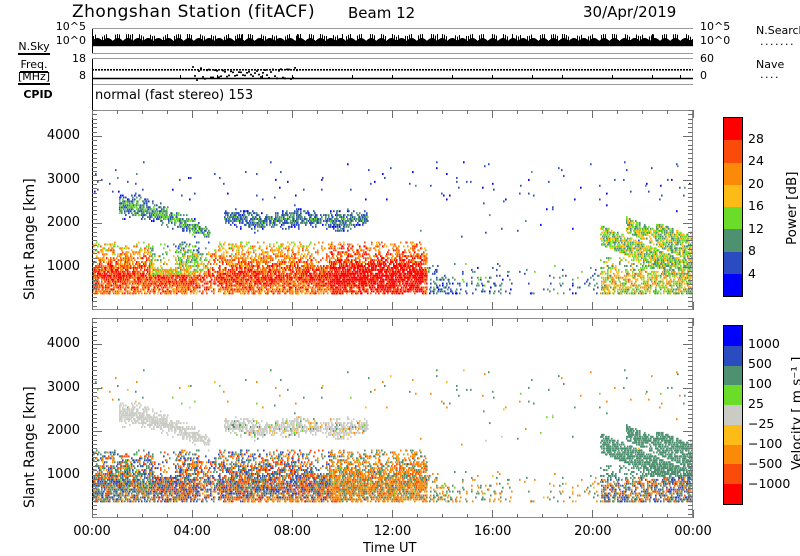  Describe the element at coordinates (707, 58) in the screenshot. I see `freq-right-ytick-top: 60` at that location.